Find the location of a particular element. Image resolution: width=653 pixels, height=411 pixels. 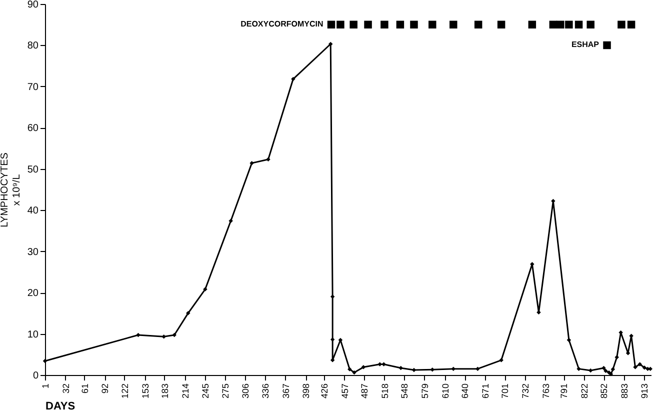

x-tick-label: 306 is located at coordinates (245, 391).